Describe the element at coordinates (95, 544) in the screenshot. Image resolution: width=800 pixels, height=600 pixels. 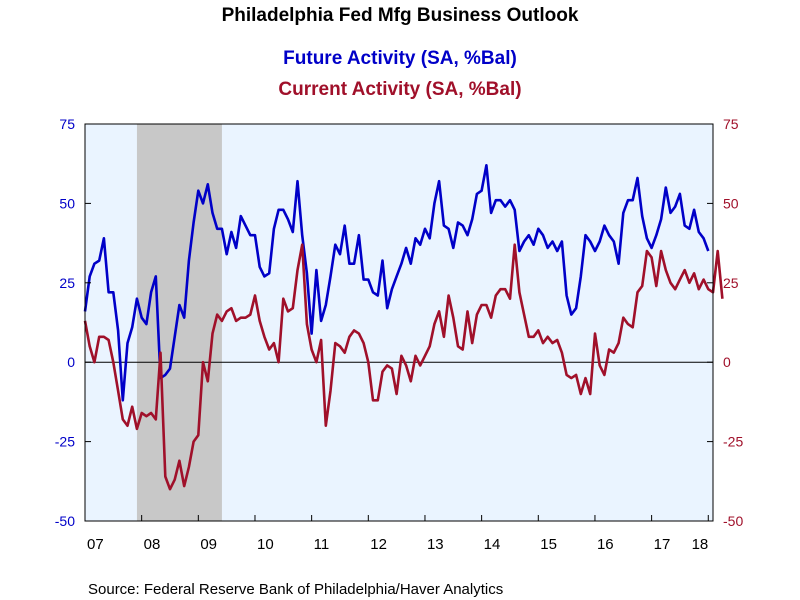
I see `x-tick-label: 07` at that location.